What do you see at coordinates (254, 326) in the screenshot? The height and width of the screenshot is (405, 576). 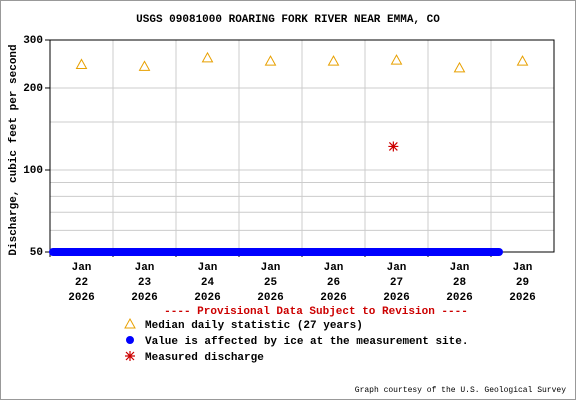 I see `legend-label: Median daily statistic (27 years)` at bounding box center [254, 326].